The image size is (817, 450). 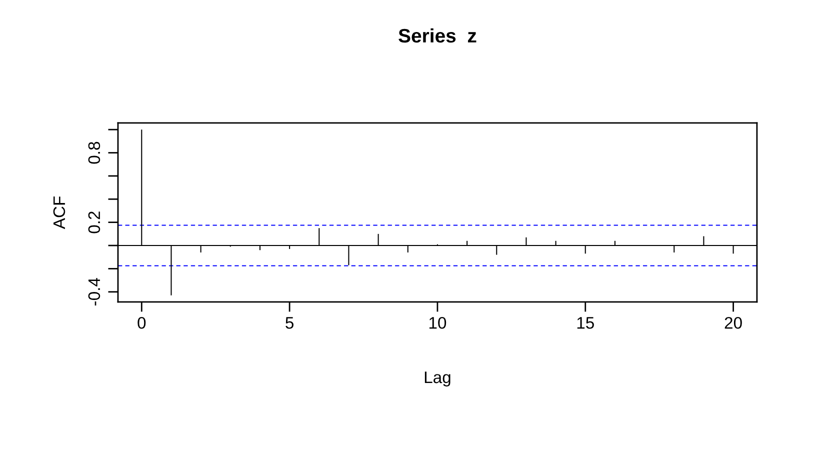 What do you see at coordinates (94, 153) in the screenshot?
I see `y-tick-label: 0.8` at bounding box center [94, 153].